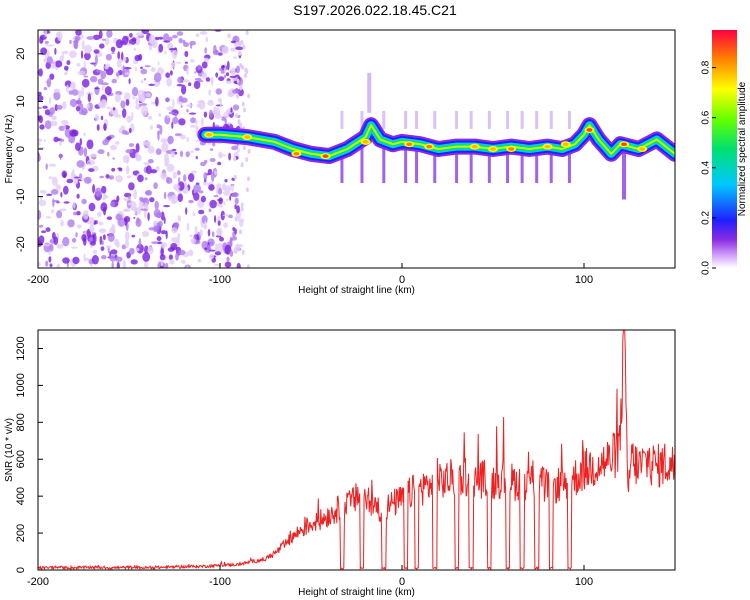 The height and width of the screenshot is (600, 750). I want to click on y-tick-label: 200, so click(21, 533).